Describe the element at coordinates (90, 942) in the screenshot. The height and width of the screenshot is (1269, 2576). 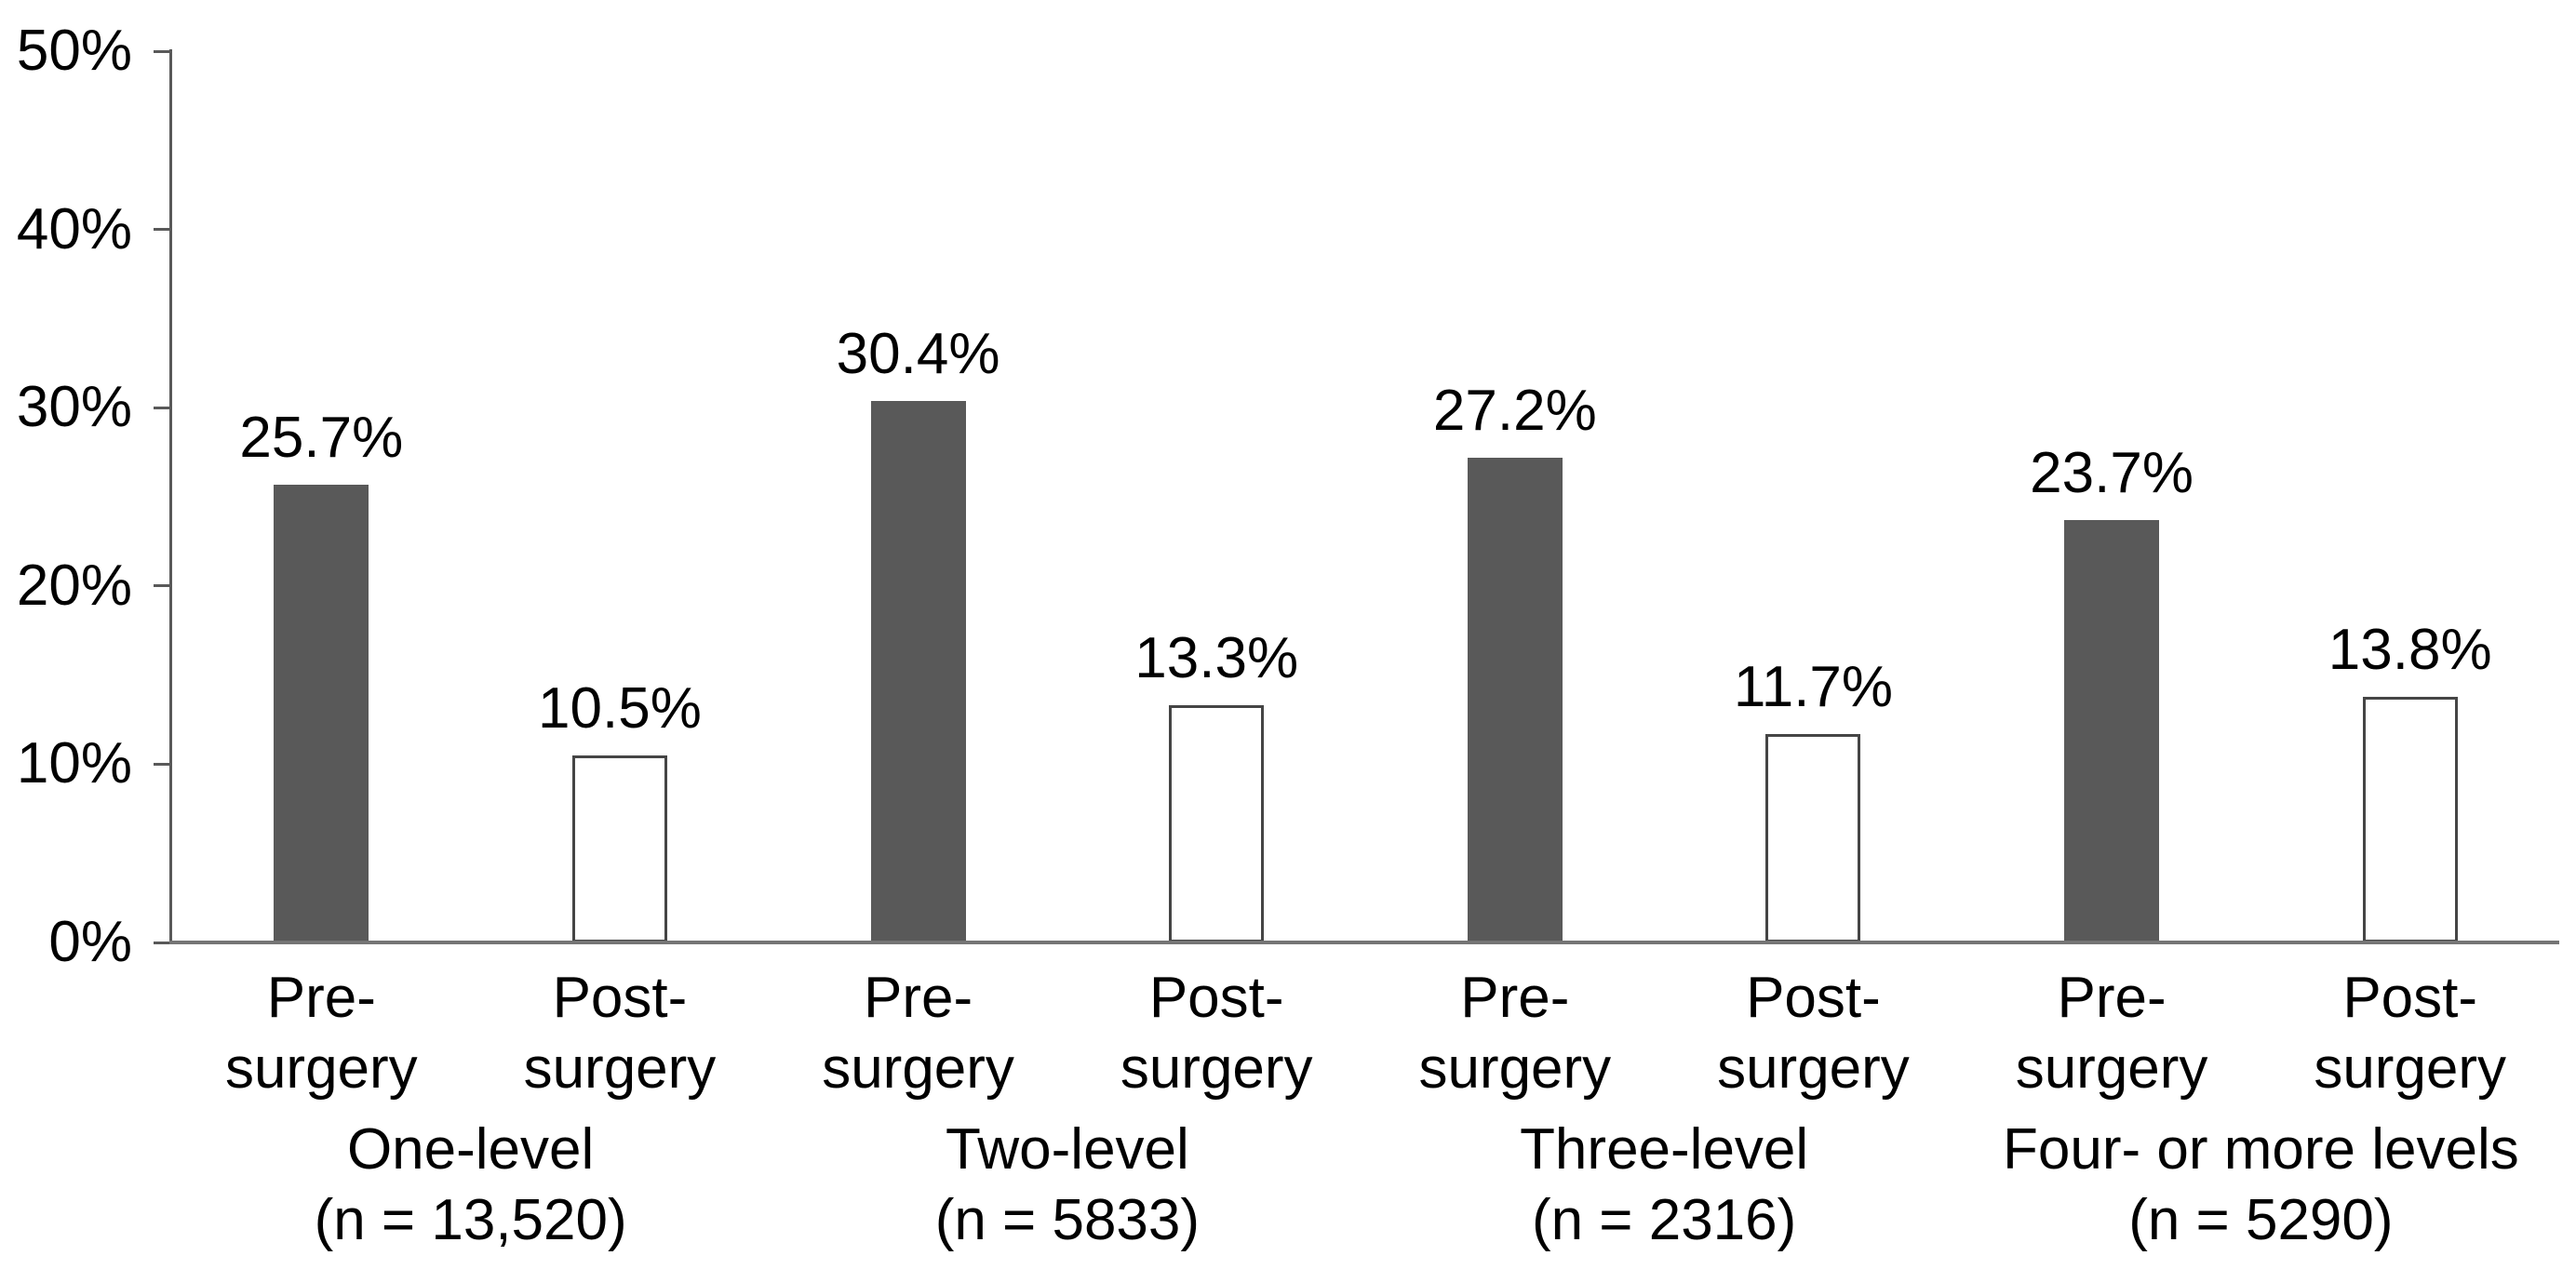
I see `y-tick-label: 0%` at that location.